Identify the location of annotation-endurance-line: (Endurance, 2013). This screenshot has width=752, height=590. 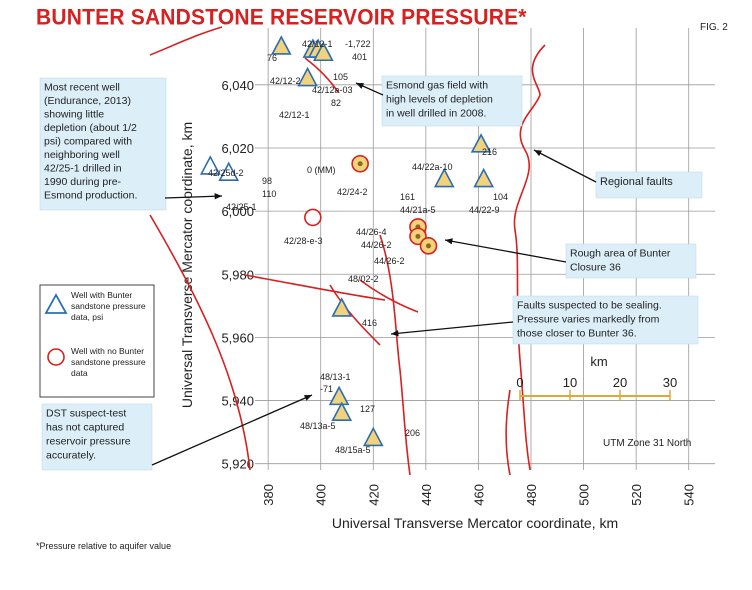
(87, 101).